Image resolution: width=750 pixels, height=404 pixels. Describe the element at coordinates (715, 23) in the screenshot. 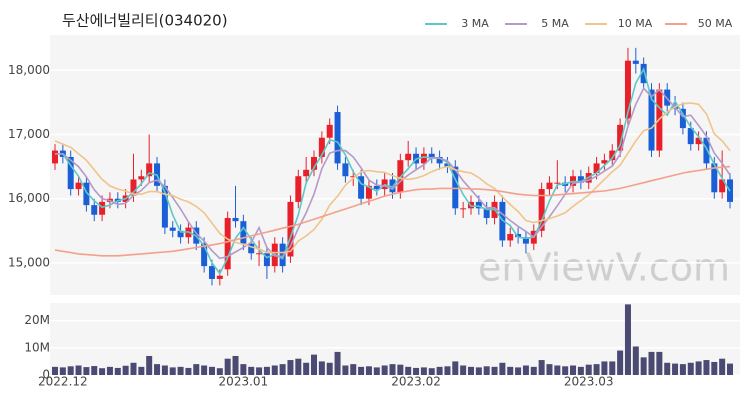

I see `legend-label: 50 MA` at that location.